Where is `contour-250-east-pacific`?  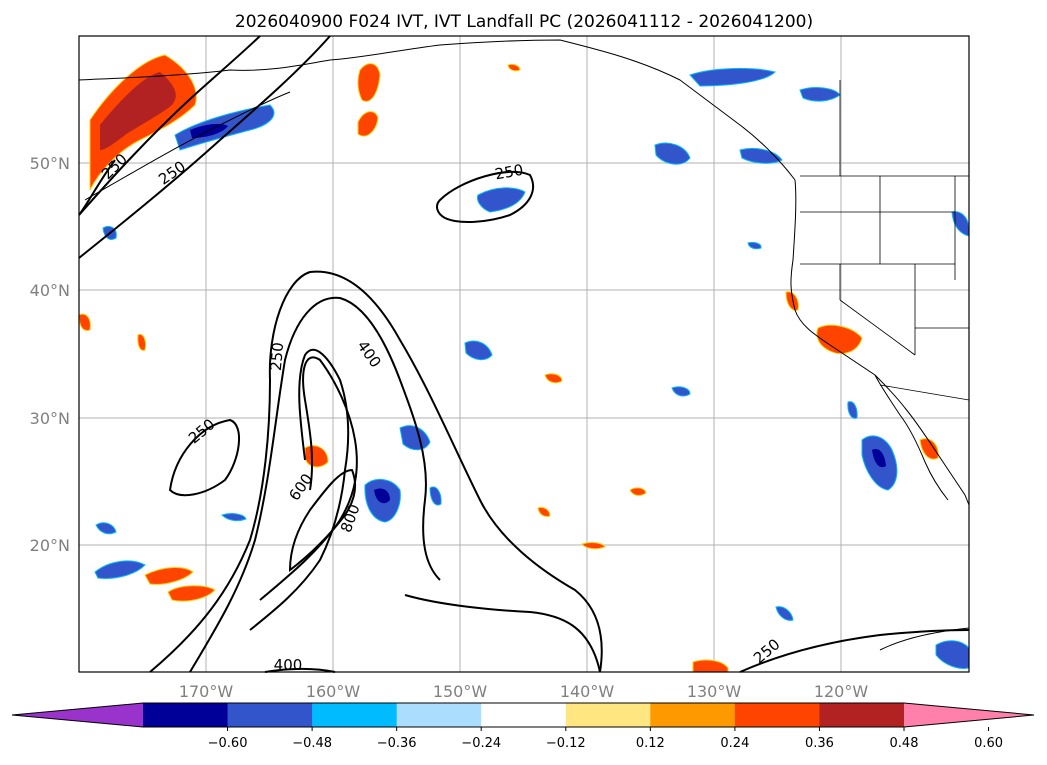 contour-250-east-pacific is located at coordinates (485, 196).